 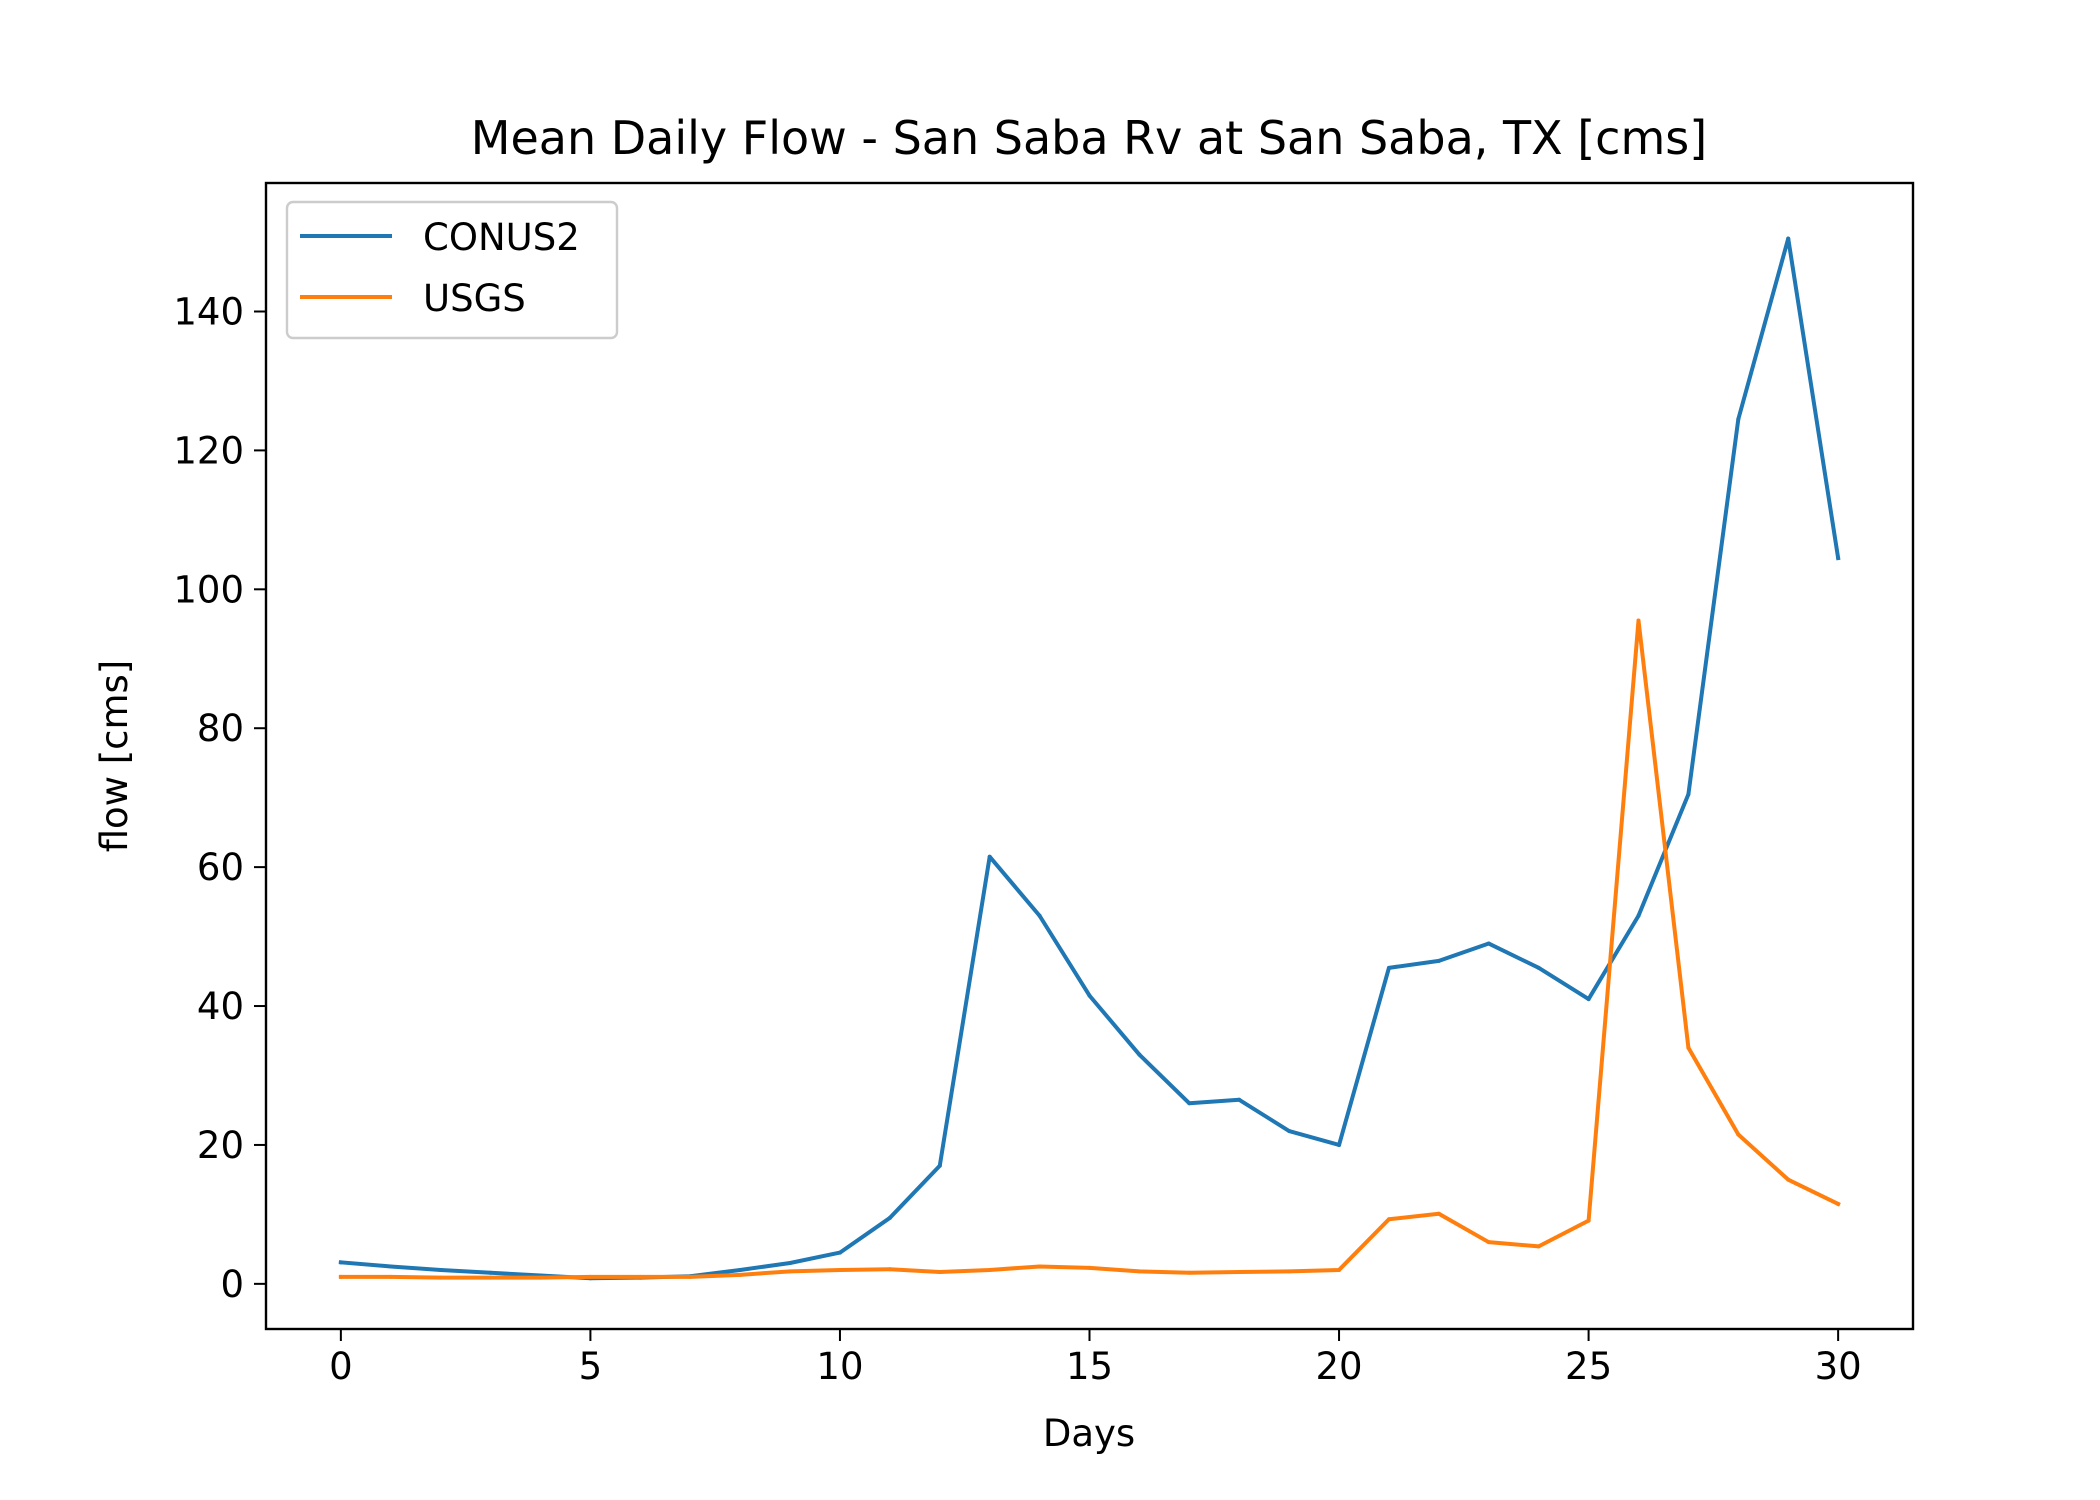 What do you see at coordinates (220, 728) in the screenshot?
I see `y-tick-label: 80` at bounding box center [220, 728].